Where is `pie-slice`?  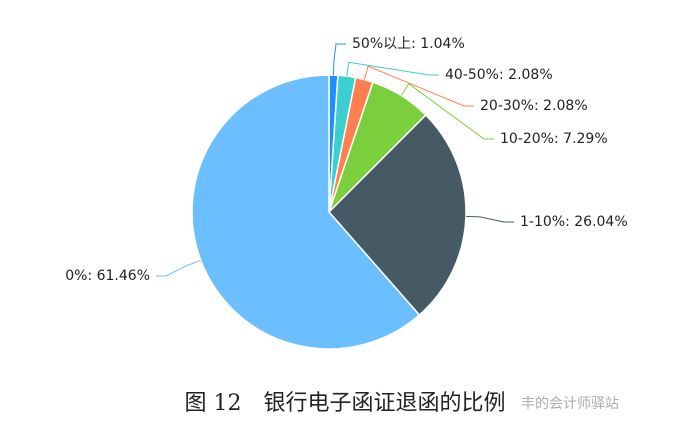
pie-slice is located at coordinates (397, 215).